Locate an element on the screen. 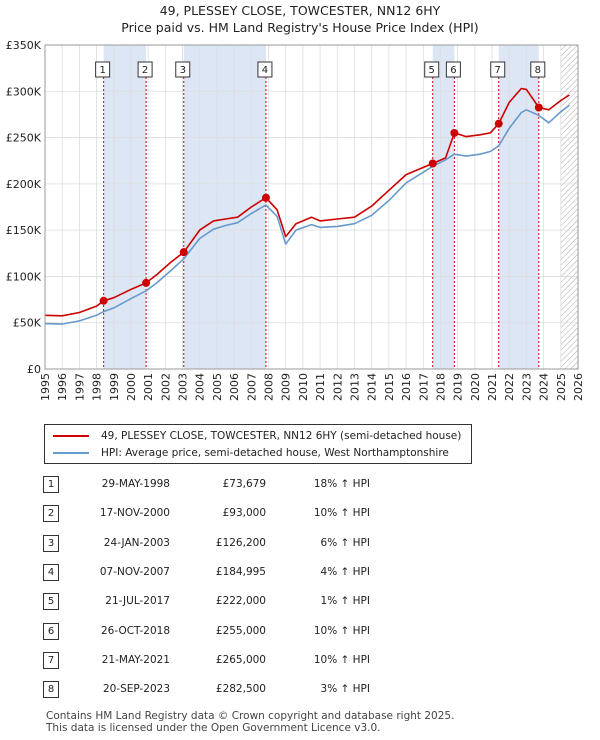 This screenshot has width=600, height=740. sale-number-box: 8 is located at coordinates (51, 690).